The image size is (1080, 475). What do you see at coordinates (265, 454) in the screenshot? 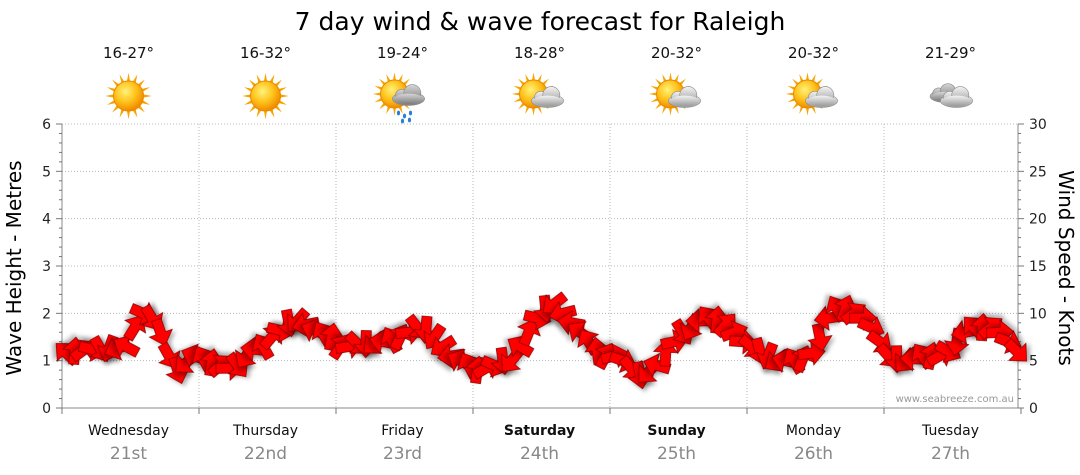
I see `day-date: 22nd` at bounding box center [265, 454].